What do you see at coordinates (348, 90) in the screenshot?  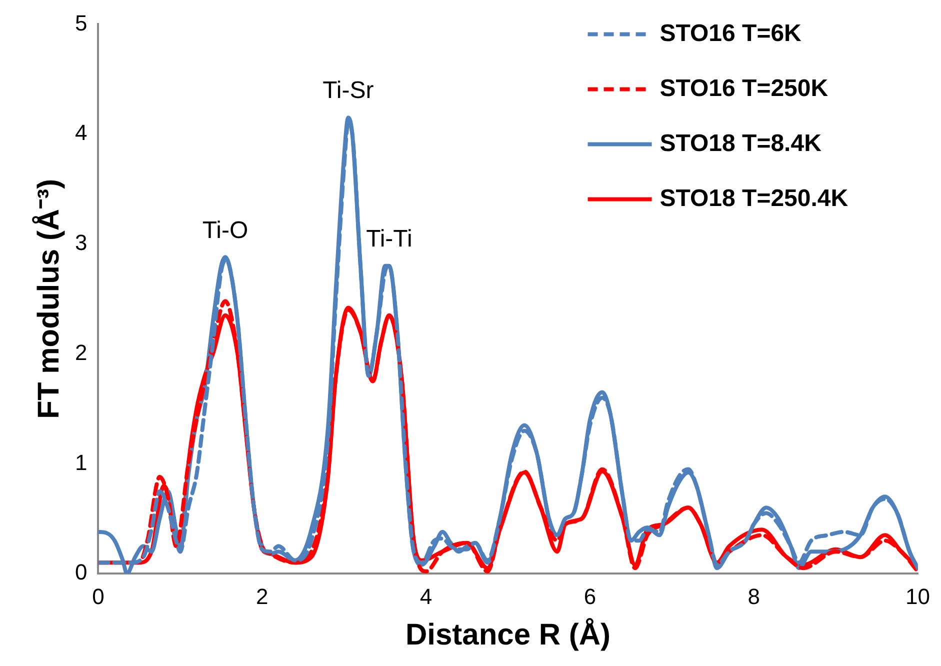 I see `annotation: Ti-Sr` at bounding box center [348, 90].